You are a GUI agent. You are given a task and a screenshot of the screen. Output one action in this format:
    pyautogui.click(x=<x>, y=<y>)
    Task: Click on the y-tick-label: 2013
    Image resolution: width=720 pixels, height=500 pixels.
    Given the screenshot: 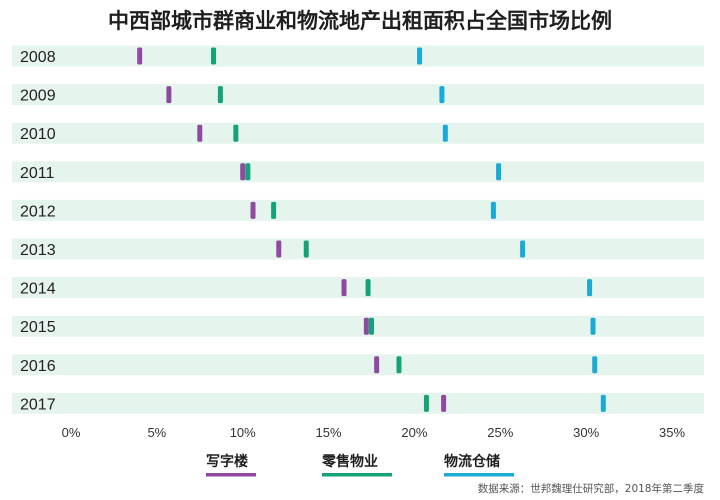 What is the action you would take?
    pyautogui.click(x=38, y=250)
    